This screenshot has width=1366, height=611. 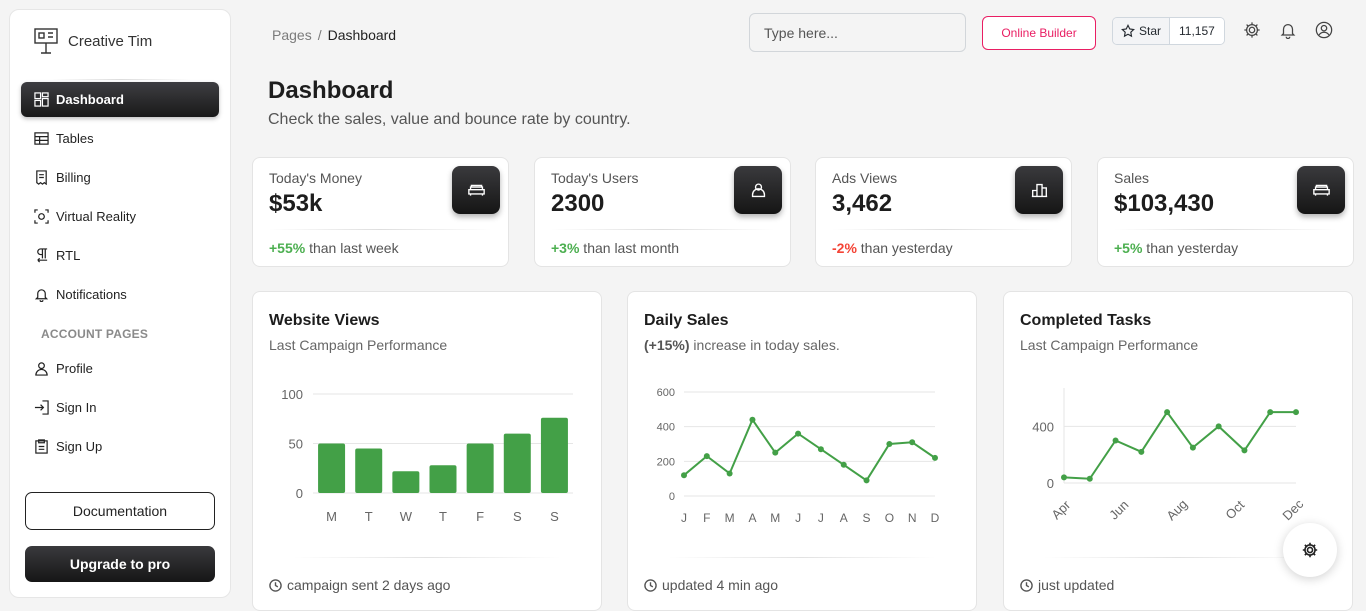 I want to click on stat-card-ads-views: Ads Views 3,462 -2% than yesterday, so click(x=943, y=212).